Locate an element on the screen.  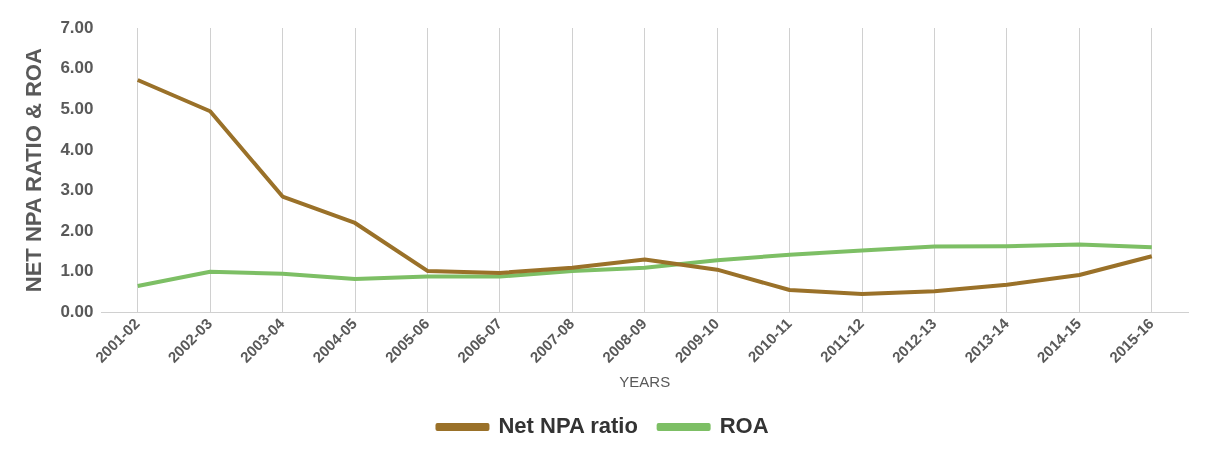
y-tick-label: 1.00 is located at coordinates (77, 271).